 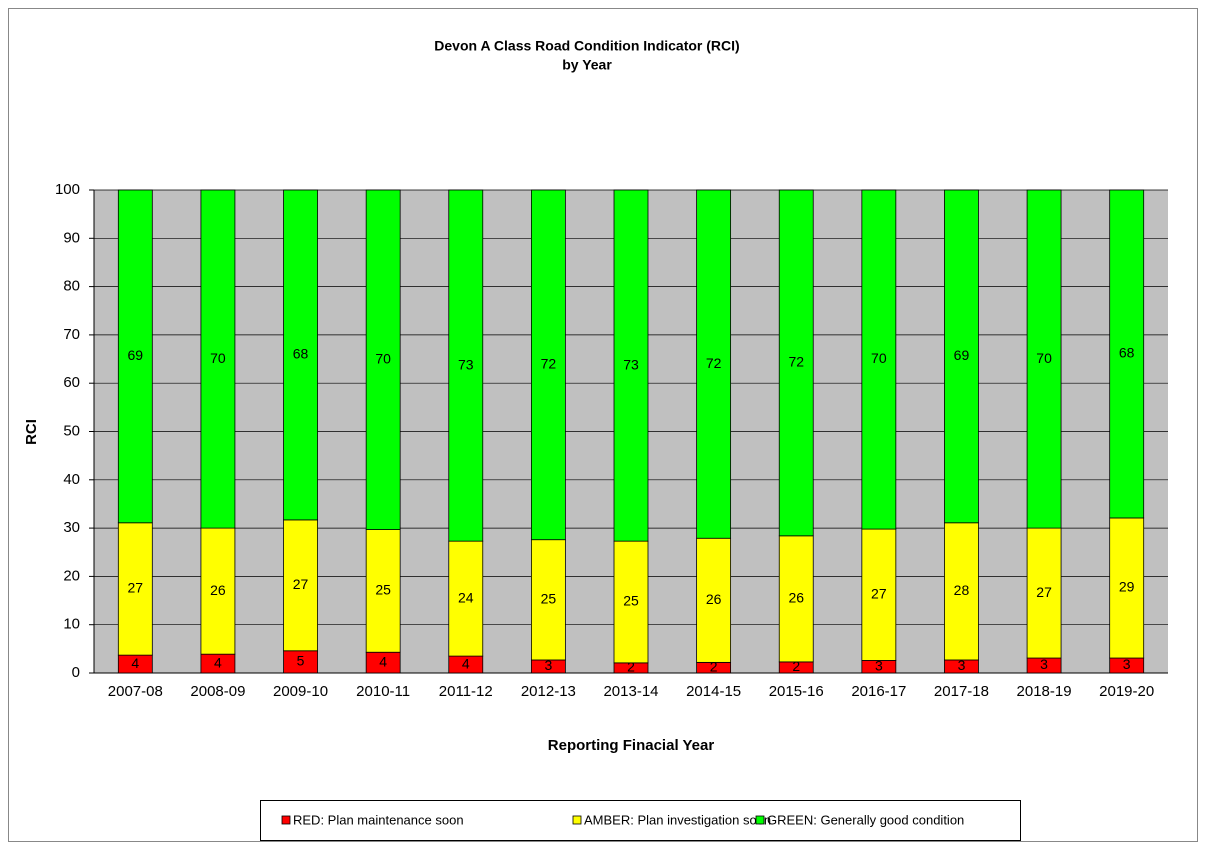 I want to click on data-label: 5, so click(x=301, y=661).